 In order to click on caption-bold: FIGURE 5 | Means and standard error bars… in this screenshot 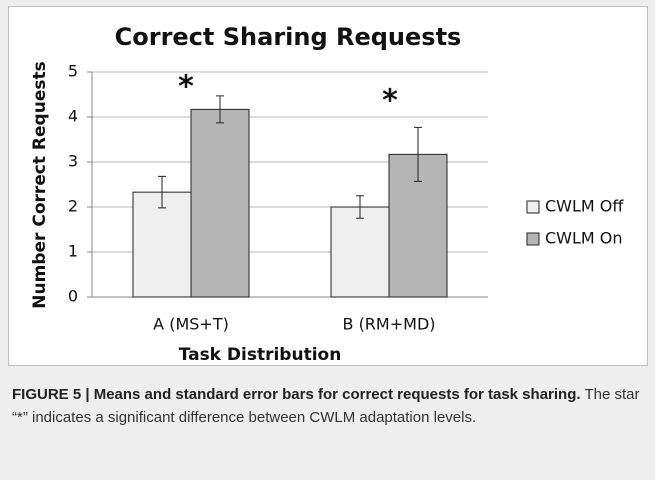, I will do `click(296, 394)`.